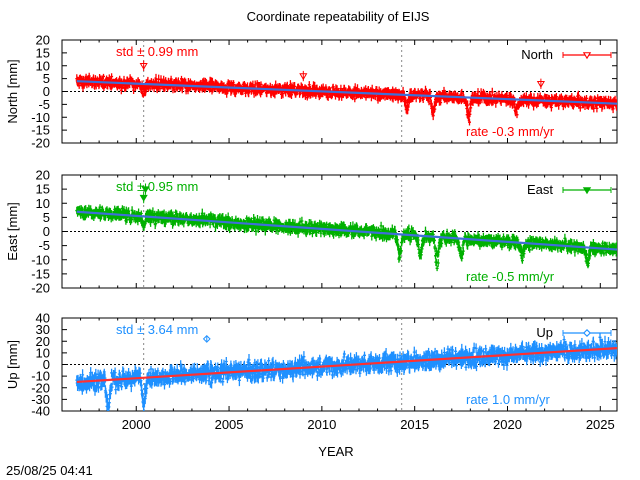 The width and height of the screenshot is (640, 480). What do you see at coordinates (43, 318) in the screenshot?
I see `y-tick-label: 40` at bounding box center [43, 318].